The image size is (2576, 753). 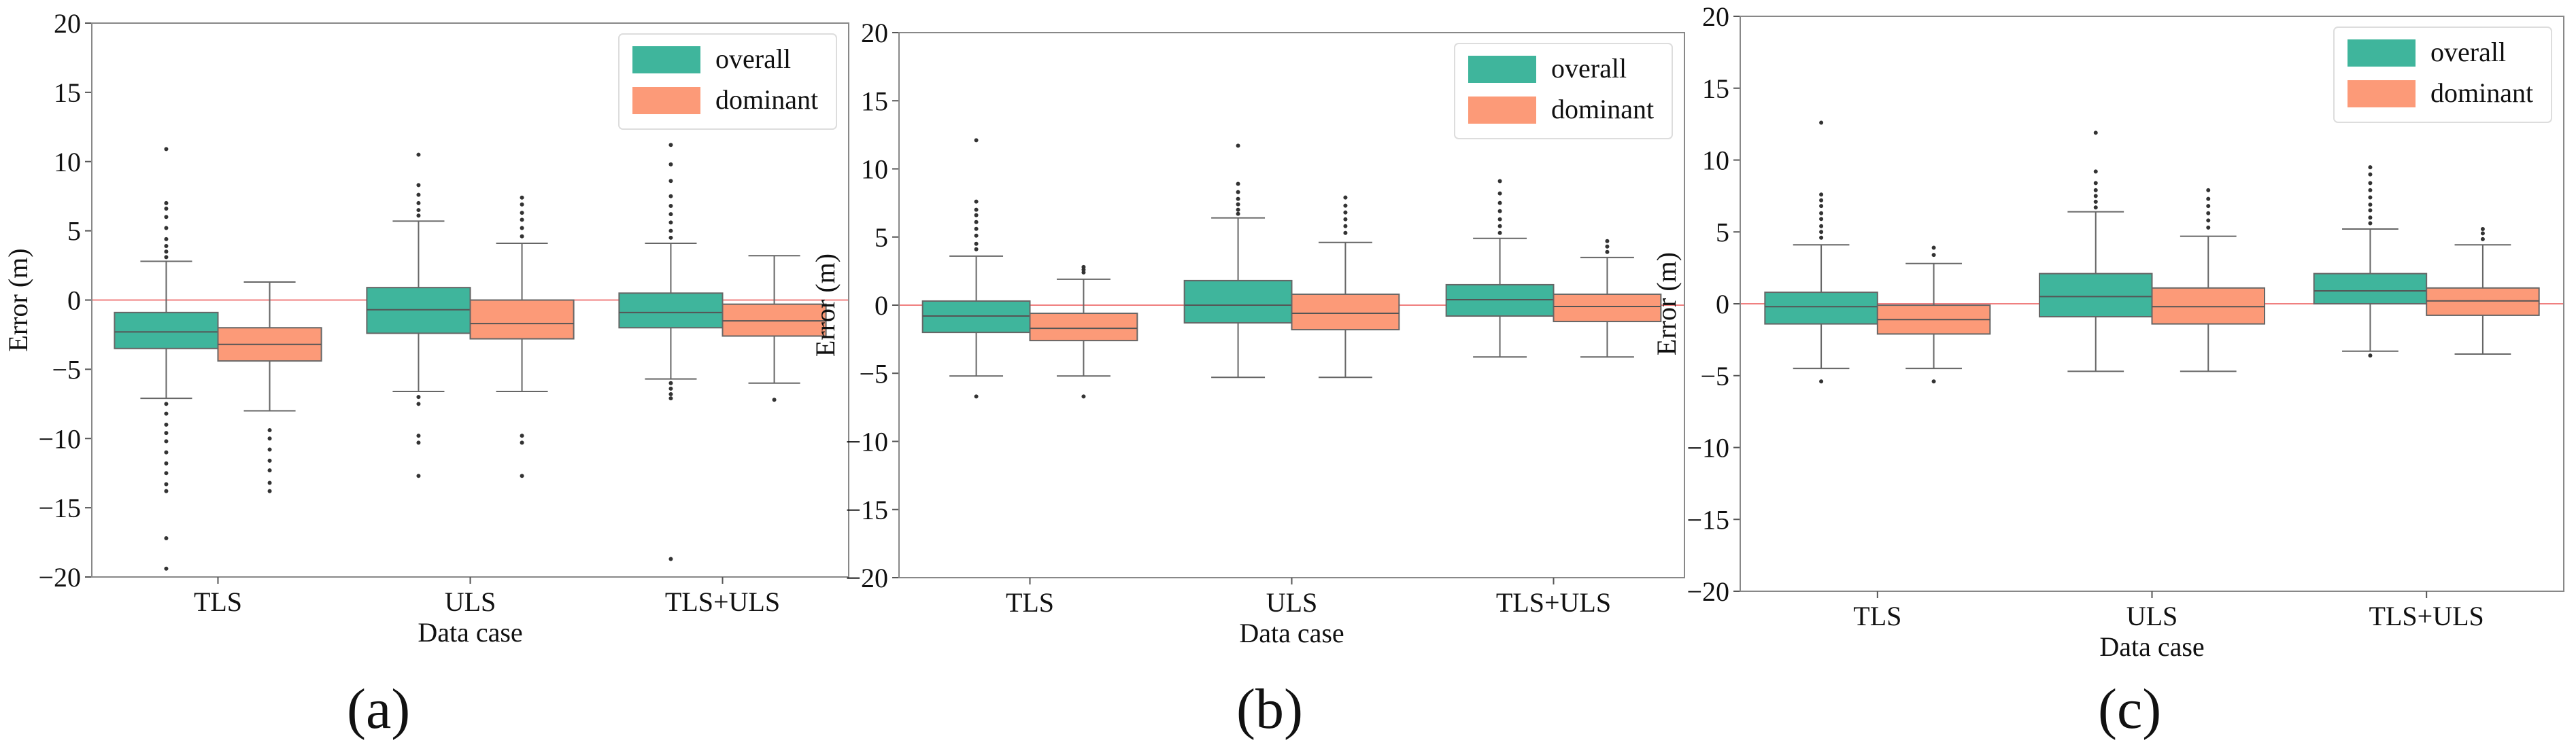 I want to click on legend-swatch-dominant, so click(x=2382, y=93).